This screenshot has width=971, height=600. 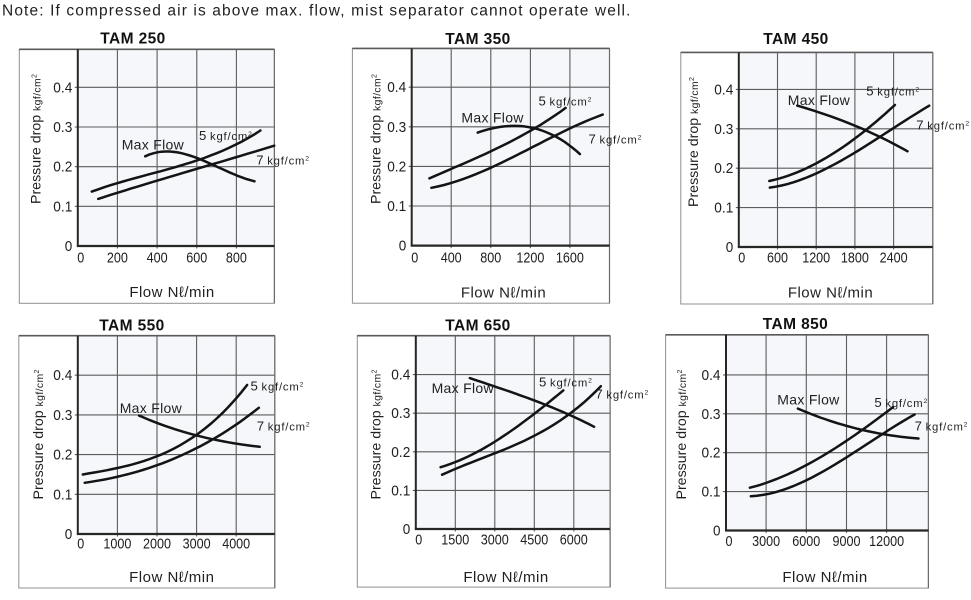 I want to click on svg-text: 9000, so click(x=847, y=541).